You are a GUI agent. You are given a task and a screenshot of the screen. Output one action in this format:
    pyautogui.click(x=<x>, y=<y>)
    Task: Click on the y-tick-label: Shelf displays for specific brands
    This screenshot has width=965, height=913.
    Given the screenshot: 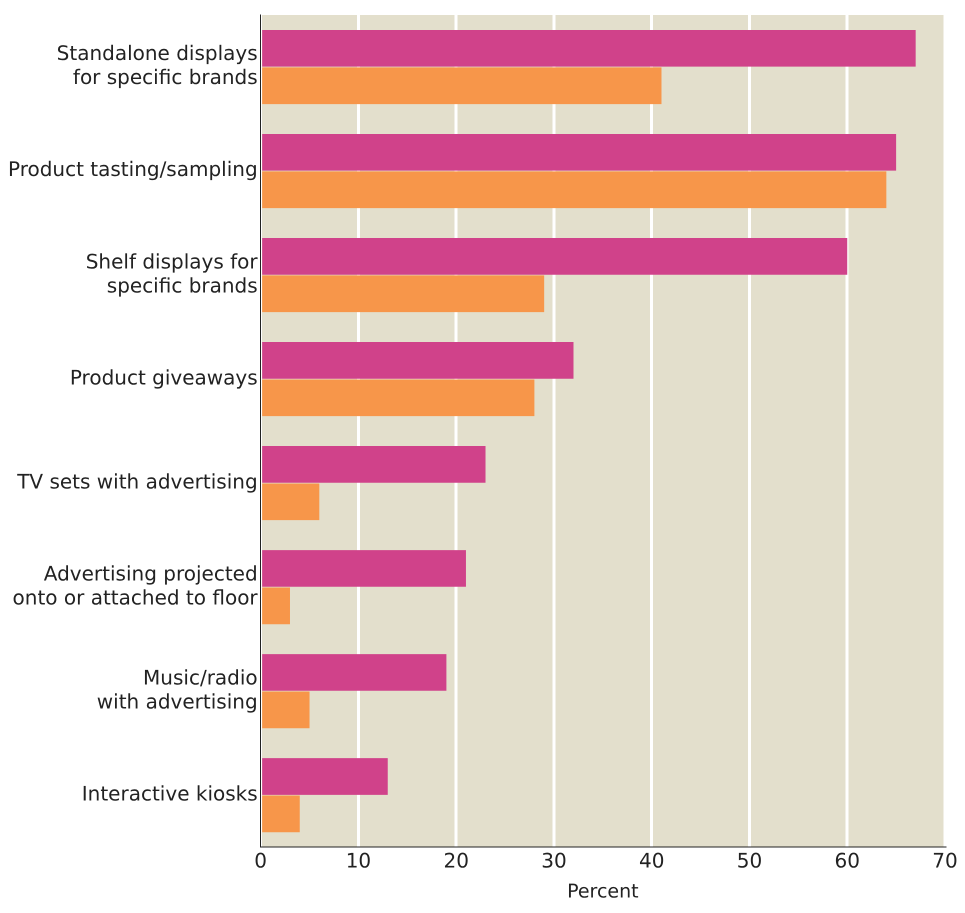 What is the action you would take?
    pyautogui.click(x=172, y=273)
    